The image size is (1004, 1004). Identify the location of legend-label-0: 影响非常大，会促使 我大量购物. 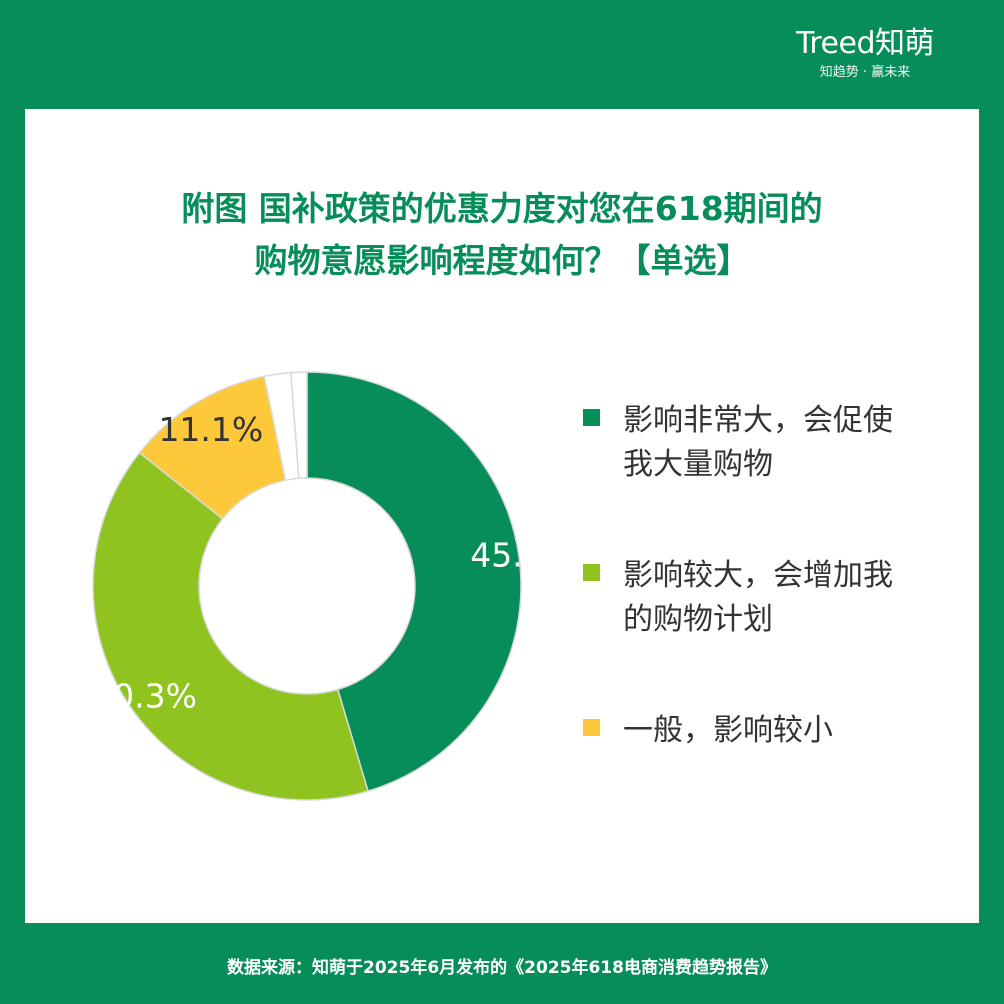
(773, 443).